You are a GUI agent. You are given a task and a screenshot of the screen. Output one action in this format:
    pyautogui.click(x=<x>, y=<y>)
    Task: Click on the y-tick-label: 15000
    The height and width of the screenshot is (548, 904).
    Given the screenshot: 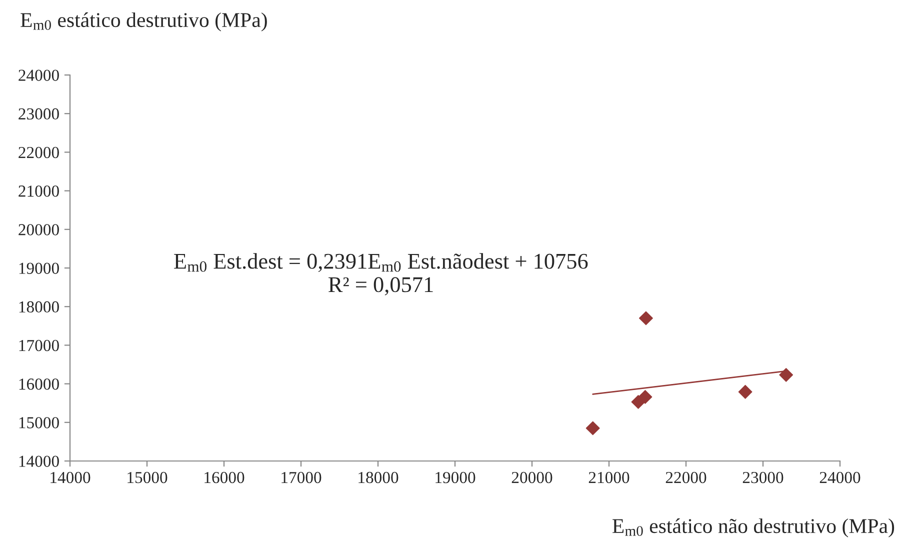 What is the action you would take?
    pyautogui.click(x=39, y=422)
    